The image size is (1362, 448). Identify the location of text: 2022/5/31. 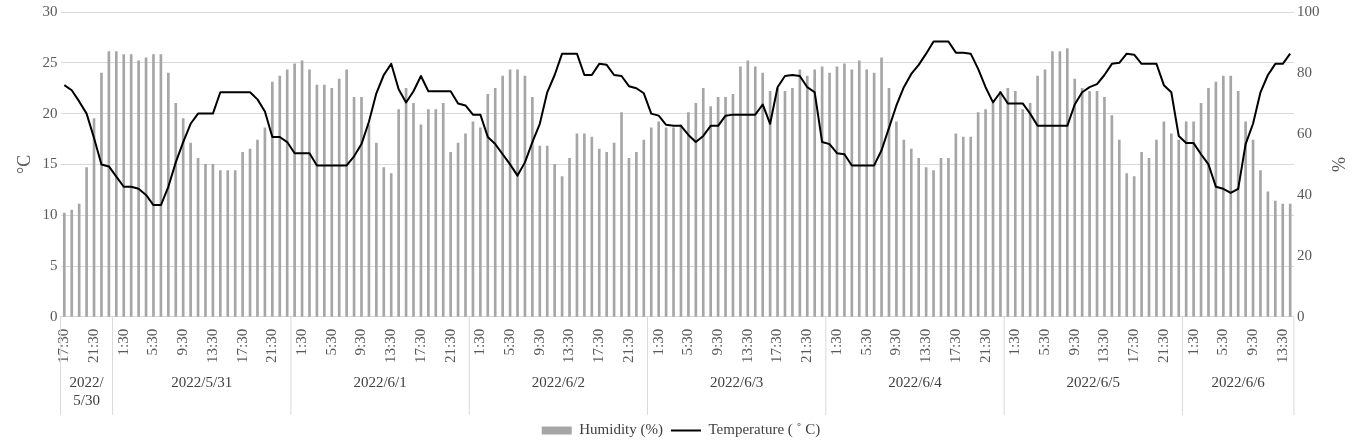
(202, 382).